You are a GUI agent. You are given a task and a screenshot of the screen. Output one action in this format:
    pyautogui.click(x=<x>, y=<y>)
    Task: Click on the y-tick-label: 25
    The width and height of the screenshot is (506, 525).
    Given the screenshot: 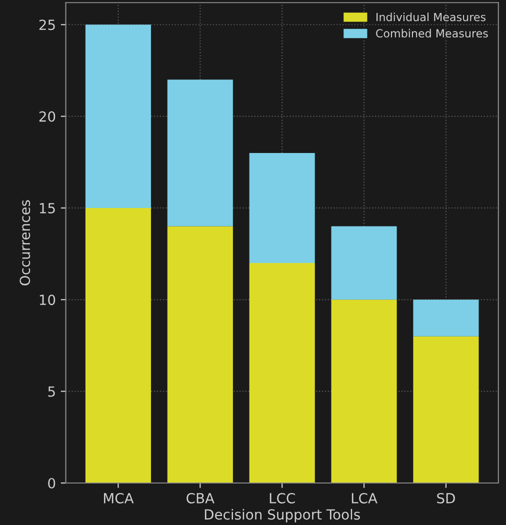 What is the action you would take?
    pyautogui.click(x=47, y=25)
    